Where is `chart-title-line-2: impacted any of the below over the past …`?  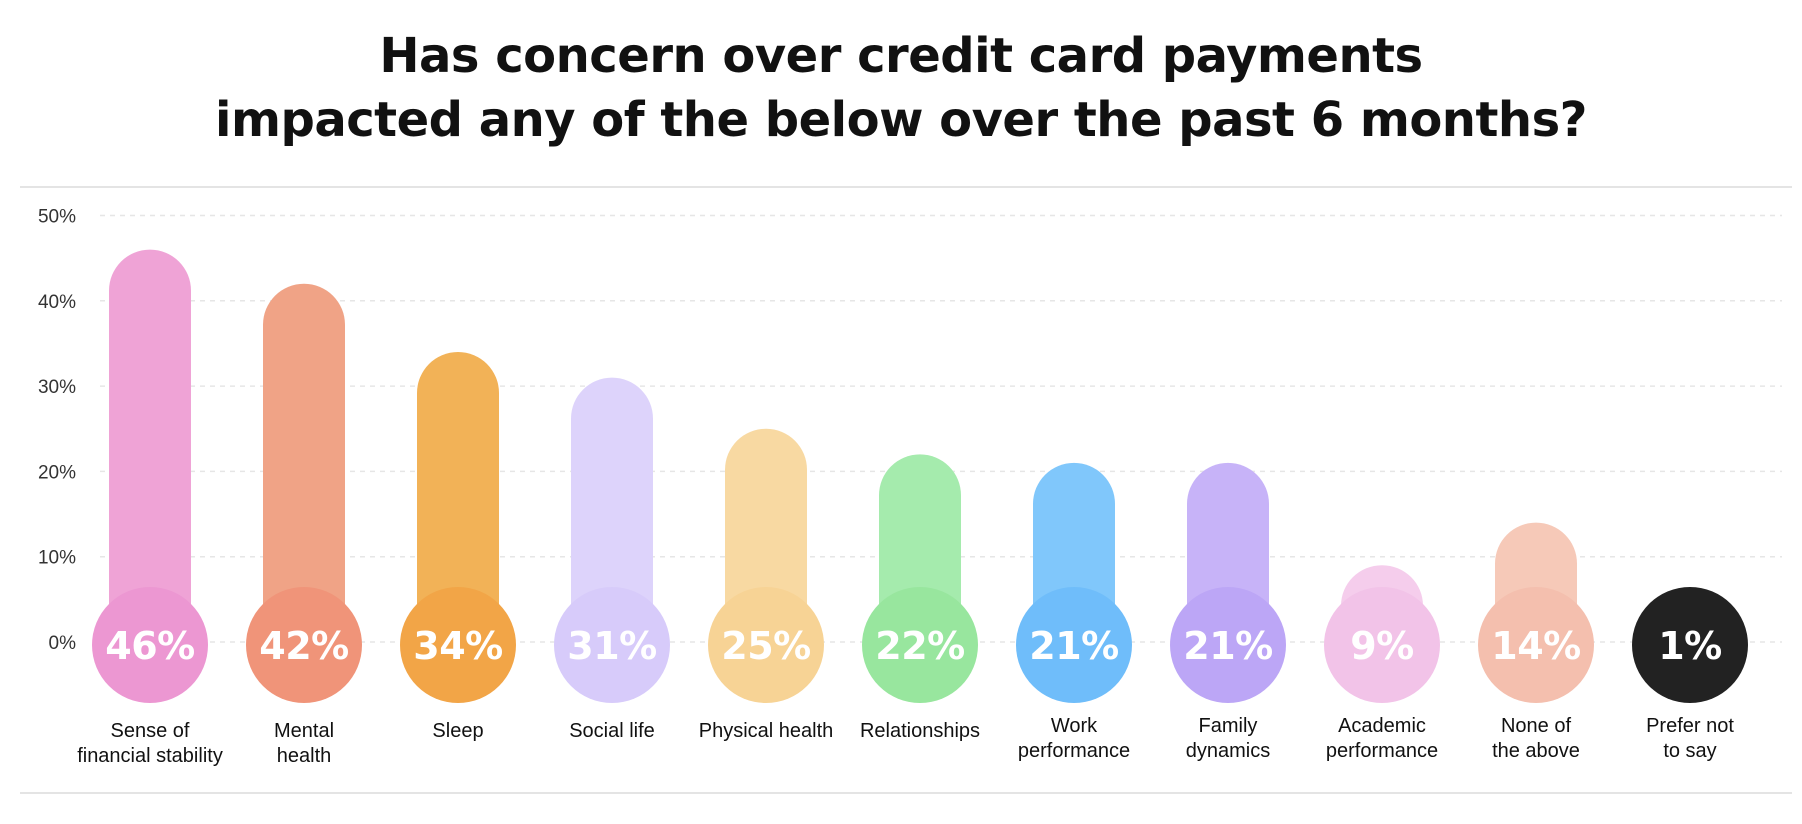
chart-title-line-2: impacted any of the below over the past … is located at coordinates (901, 120).